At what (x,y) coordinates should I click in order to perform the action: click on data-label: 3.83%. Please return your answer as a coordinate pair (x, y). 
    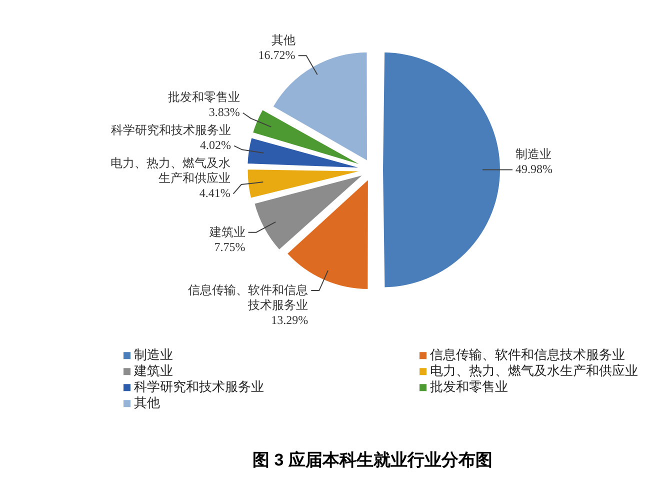
    Looking at the image, I should click on (224, 112).